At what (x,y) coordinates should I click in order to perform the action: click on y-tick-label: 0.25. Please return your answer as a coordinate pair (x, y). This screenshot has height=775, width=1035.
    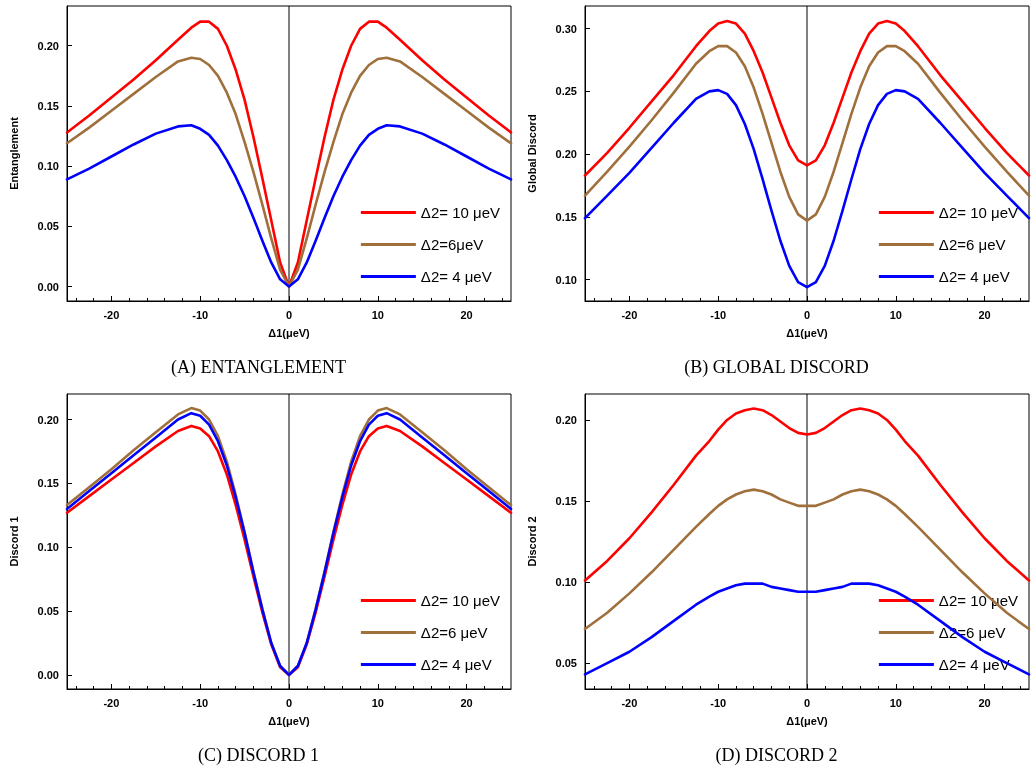
    Looking at the image, I should click on (566, 91).